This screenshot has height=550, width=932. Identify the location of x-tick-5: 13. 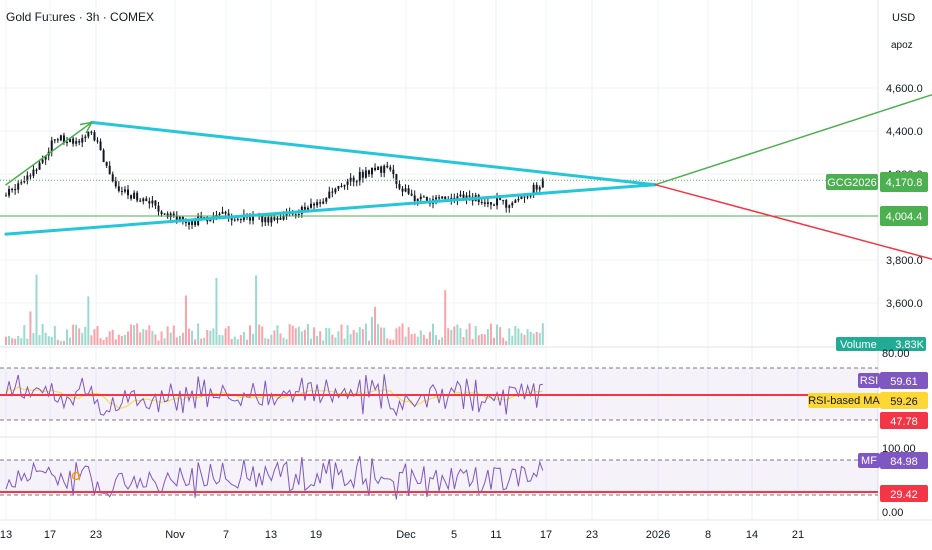
(271, 535).